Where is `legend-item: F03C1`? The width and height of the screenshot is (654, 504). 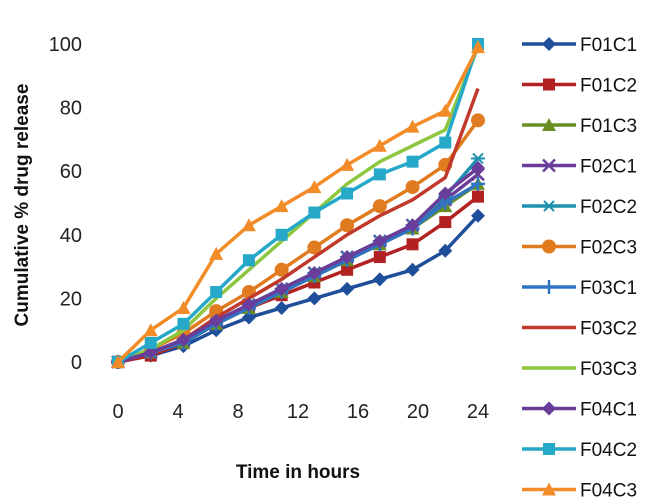 legend-item: F03C1 is located at coordinates (579, 288).